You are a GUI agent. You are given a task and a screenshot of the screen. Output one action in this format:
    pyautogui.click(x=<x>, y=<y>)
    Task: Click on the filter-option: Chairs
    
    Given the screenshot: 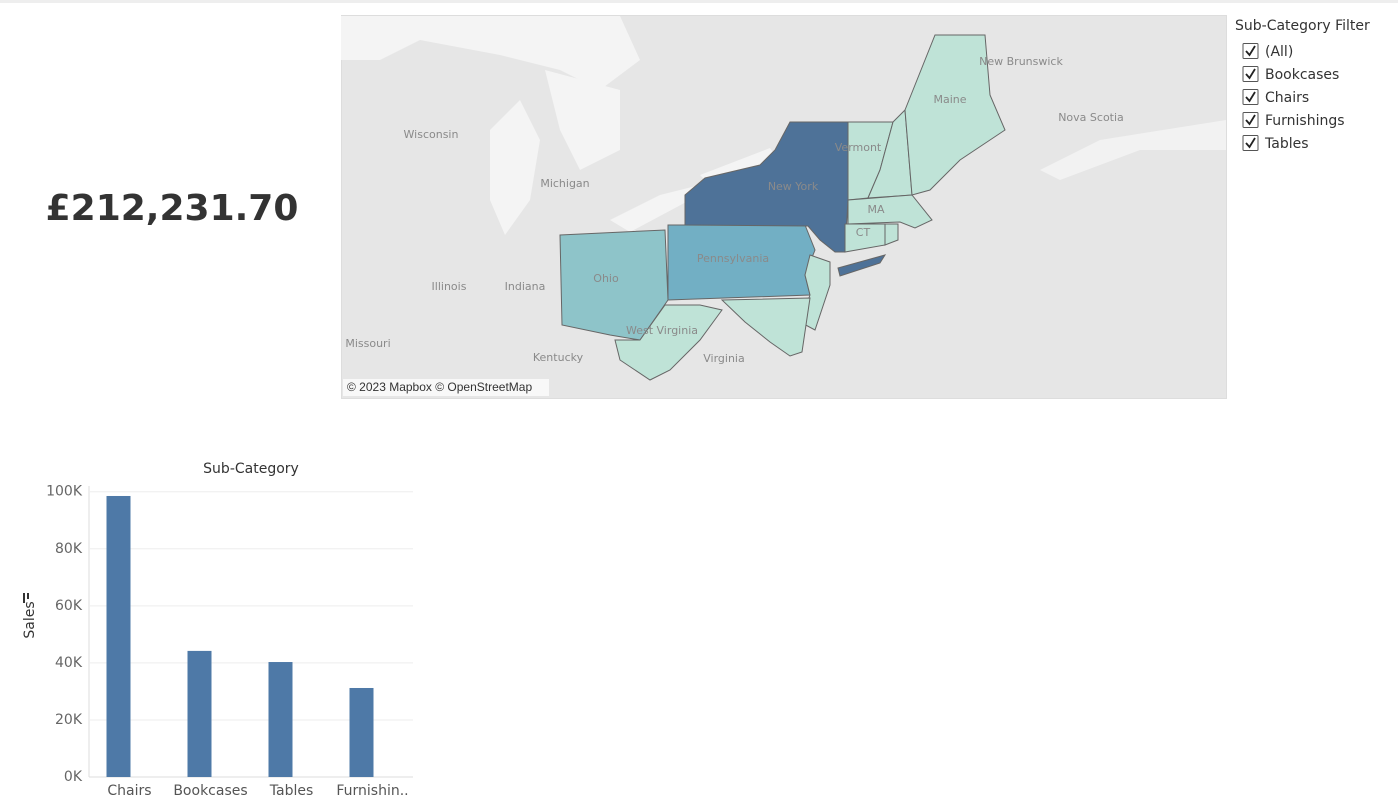 What is the action you would take?
    pyautogui.click(x=1275, y=98)
    